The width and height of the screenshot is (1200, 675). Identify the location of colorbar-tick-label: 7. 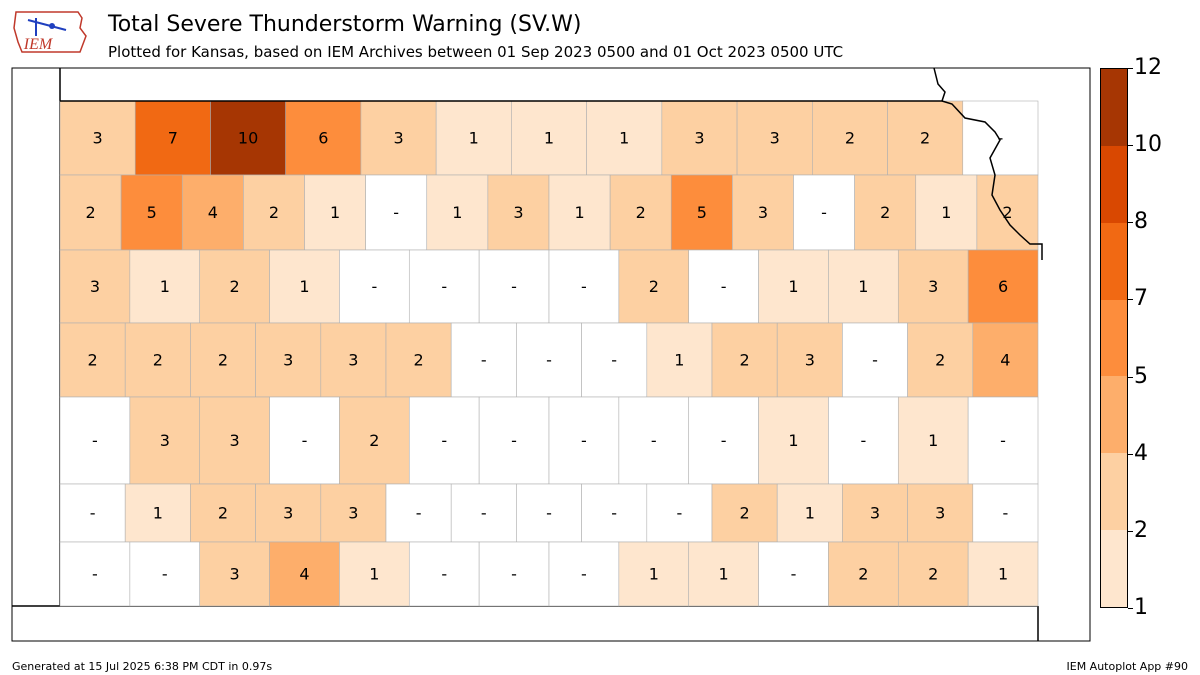
(1141, 299).